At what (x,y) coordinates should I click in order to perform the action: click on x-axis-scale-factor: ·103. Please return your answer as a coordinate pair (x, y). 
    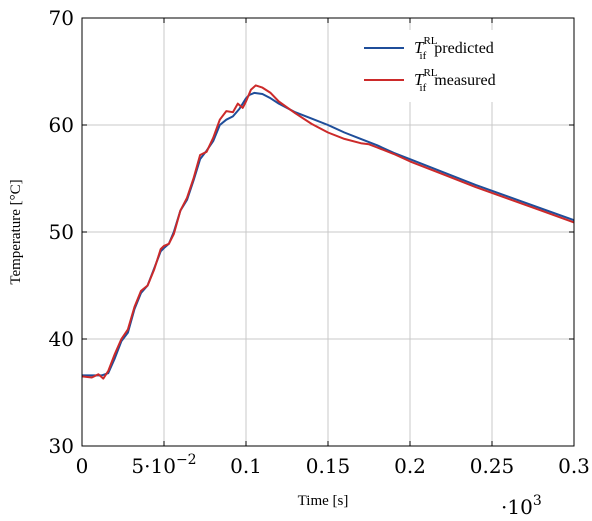
    Looking at the image, I should click on (521, 506).